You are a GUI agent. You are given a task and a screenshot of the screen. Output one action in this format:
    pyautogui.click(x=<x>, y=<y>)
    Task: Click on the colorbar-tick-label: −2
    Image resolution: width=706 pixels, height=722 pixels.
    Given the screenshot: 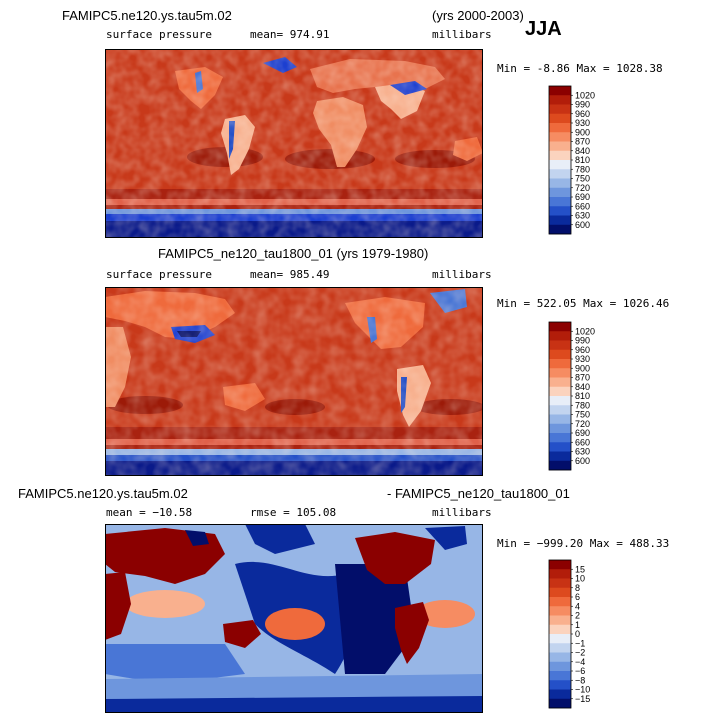 What is the action you would take?
    pyautogui.click(x=580, y=653)
    